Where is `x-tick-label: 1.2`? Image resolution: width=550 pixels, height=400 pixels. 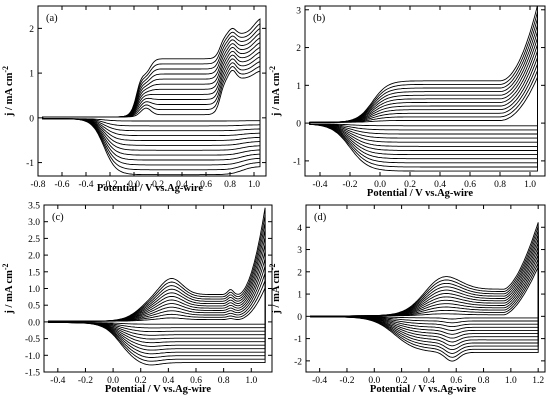
x-tick-label: 1.2 is located at coordinates (538, 381).